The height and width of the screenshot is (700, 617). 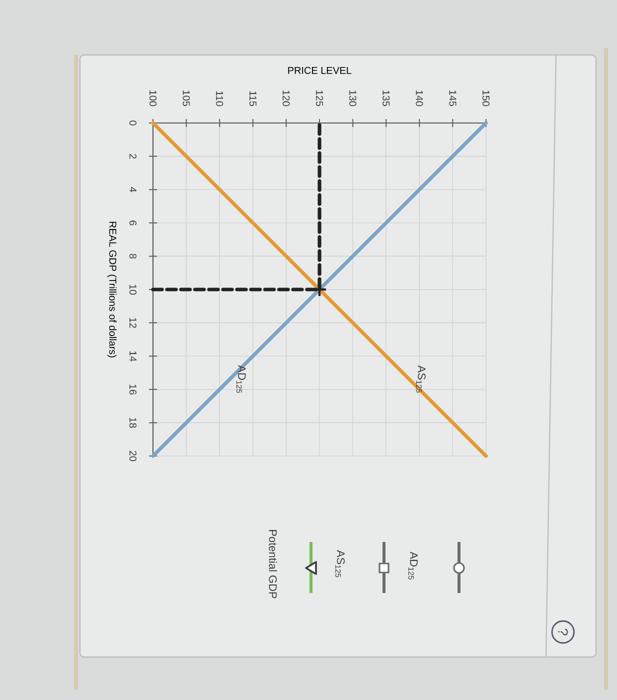 I want to click on x-tick-label: 135, so click(x=386, y=98).